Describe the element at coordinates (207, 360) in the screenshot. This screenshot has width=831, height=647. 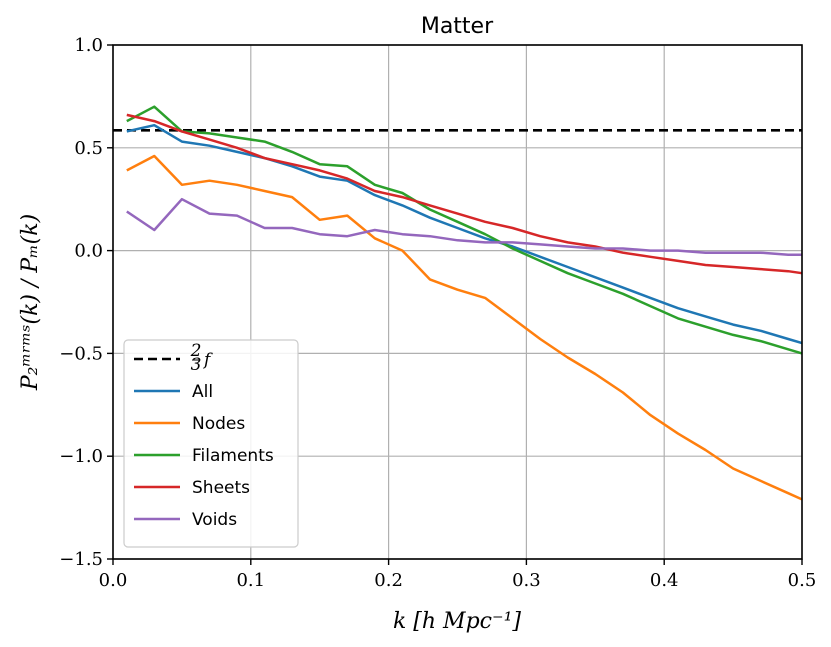
I see `legend-frac-var: f` at that location.